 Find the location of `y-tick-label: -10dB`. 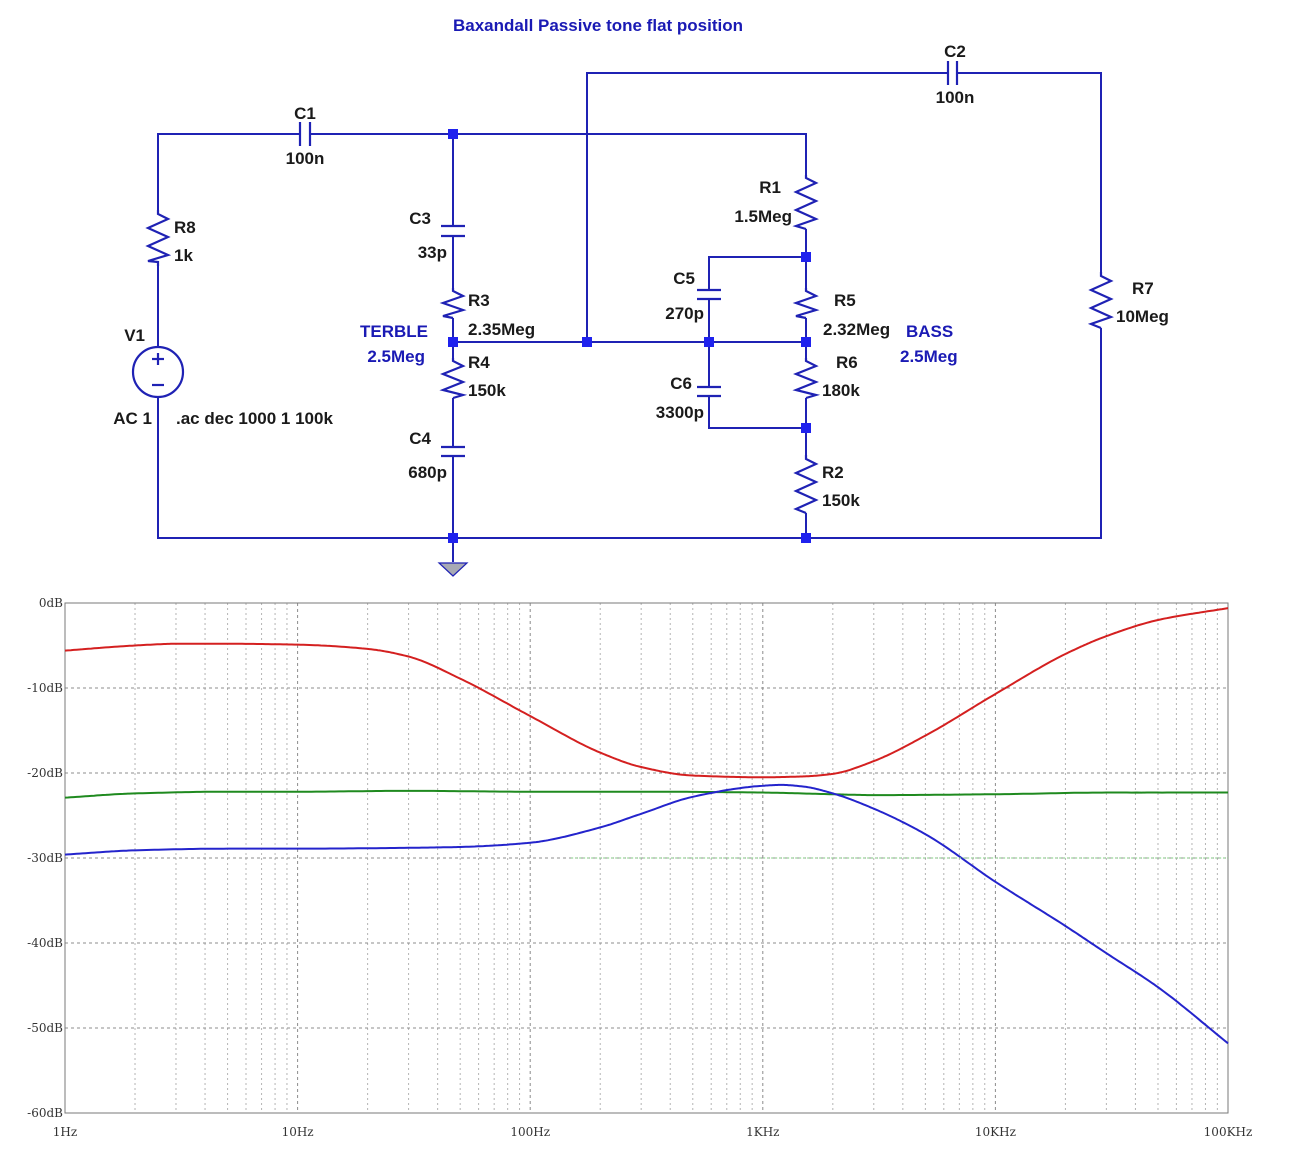

y-tick-label: -10dB is located at coordinates (45, 688).